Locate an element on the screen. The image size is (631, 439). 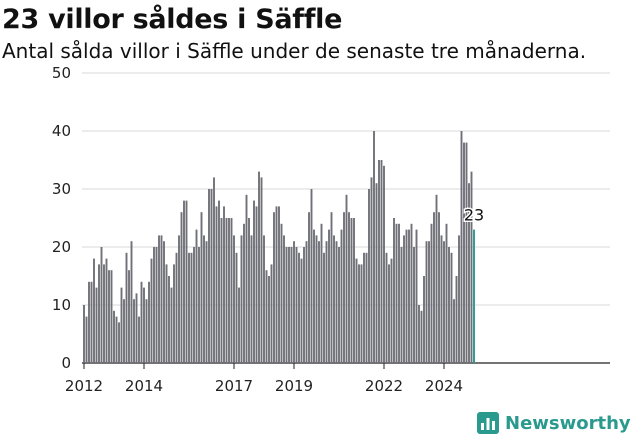
y-axis-ticks: 0 10 20 30 40 50 is located at coordinates (61, 218).